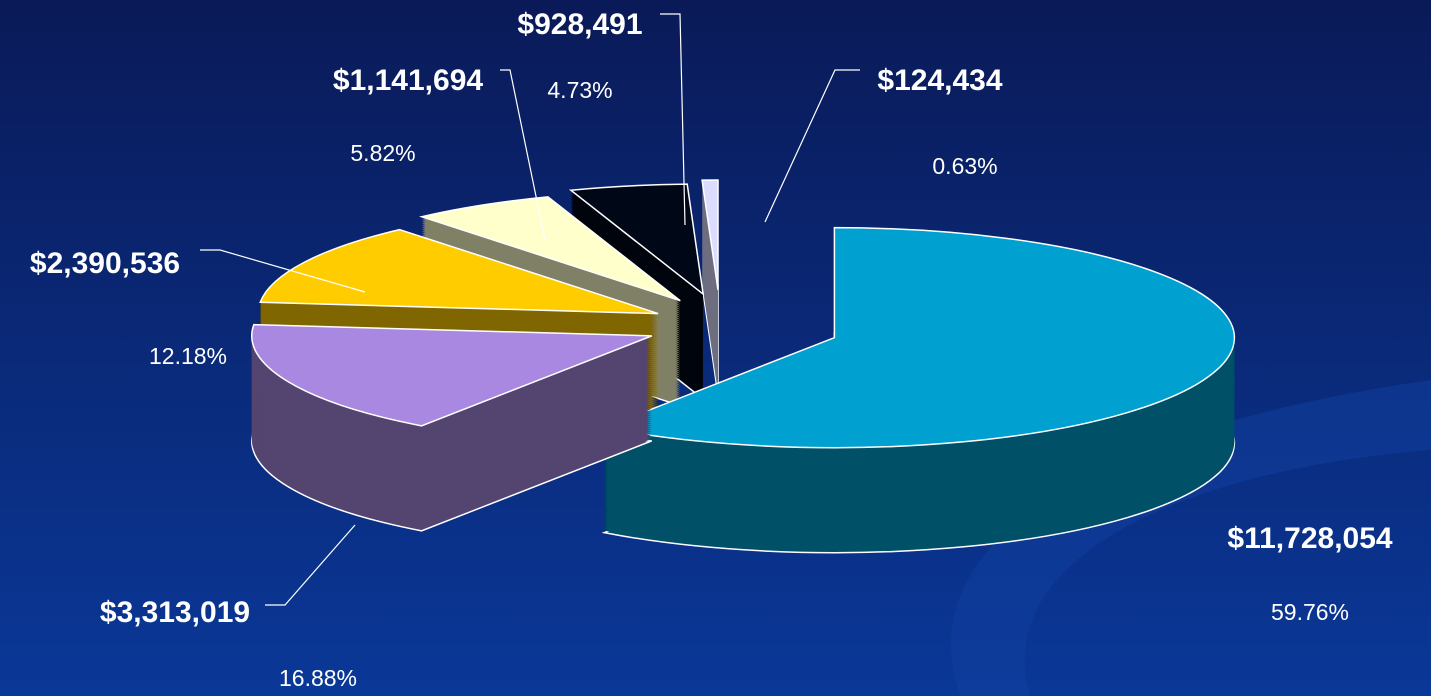  I want to click on value-label: $2,390,536, so click(105, 263).